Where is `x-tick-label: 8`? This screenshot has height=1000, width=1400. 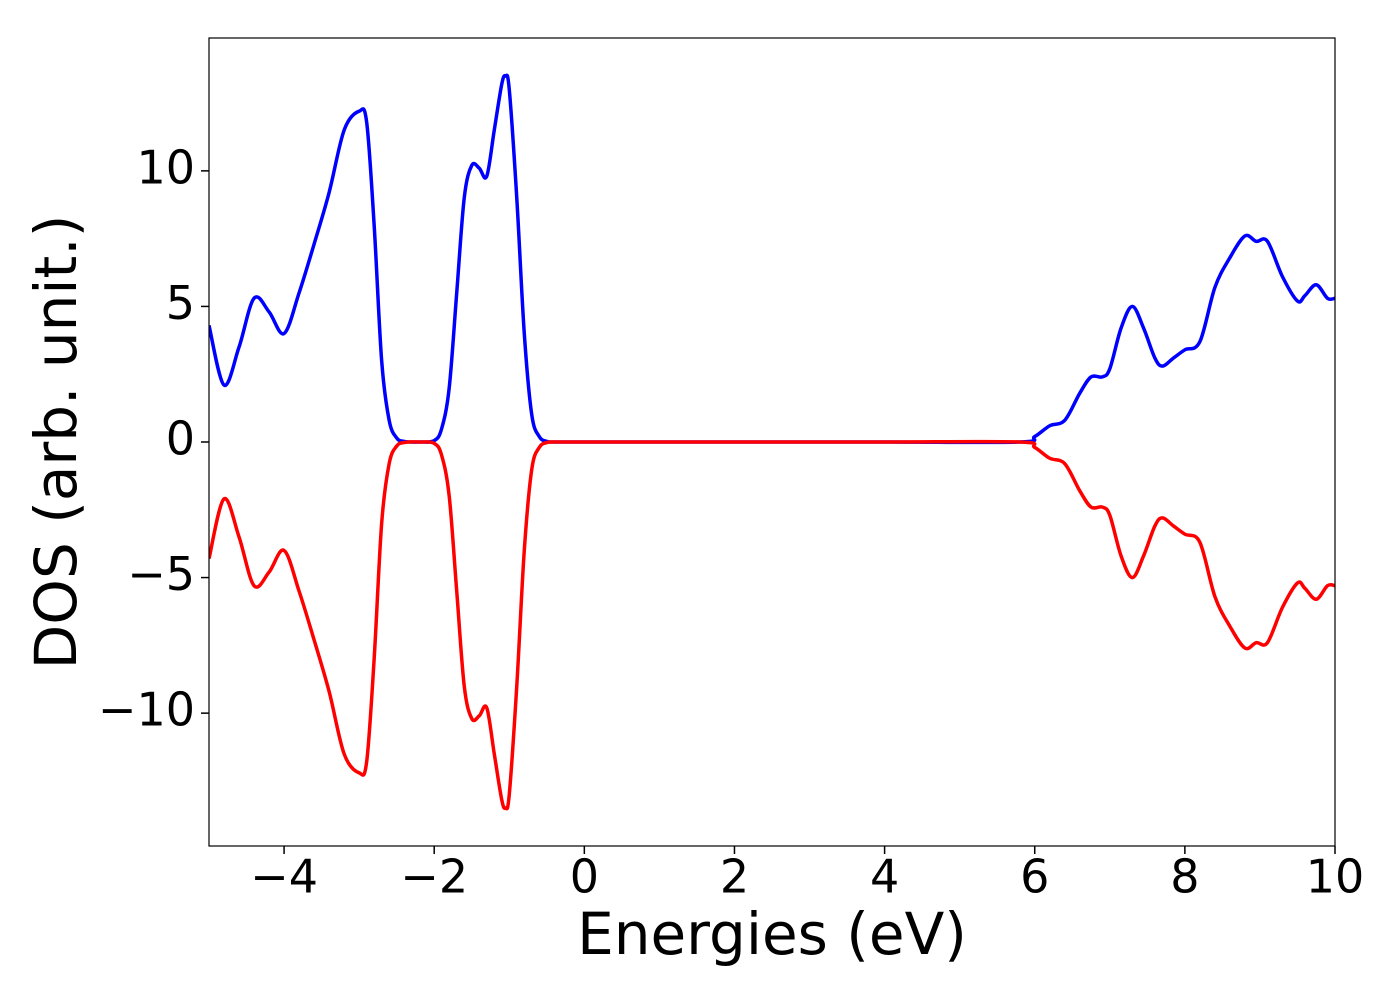 x-tick-label: 8 is located at coordinates (1184, 877).